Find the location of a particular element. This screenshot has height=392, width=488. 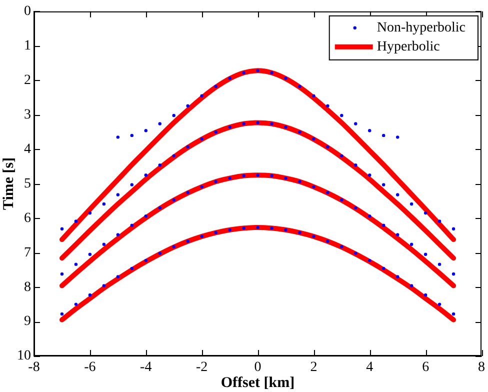

x-tick-label: -2 is located at coordinates (202, 368).